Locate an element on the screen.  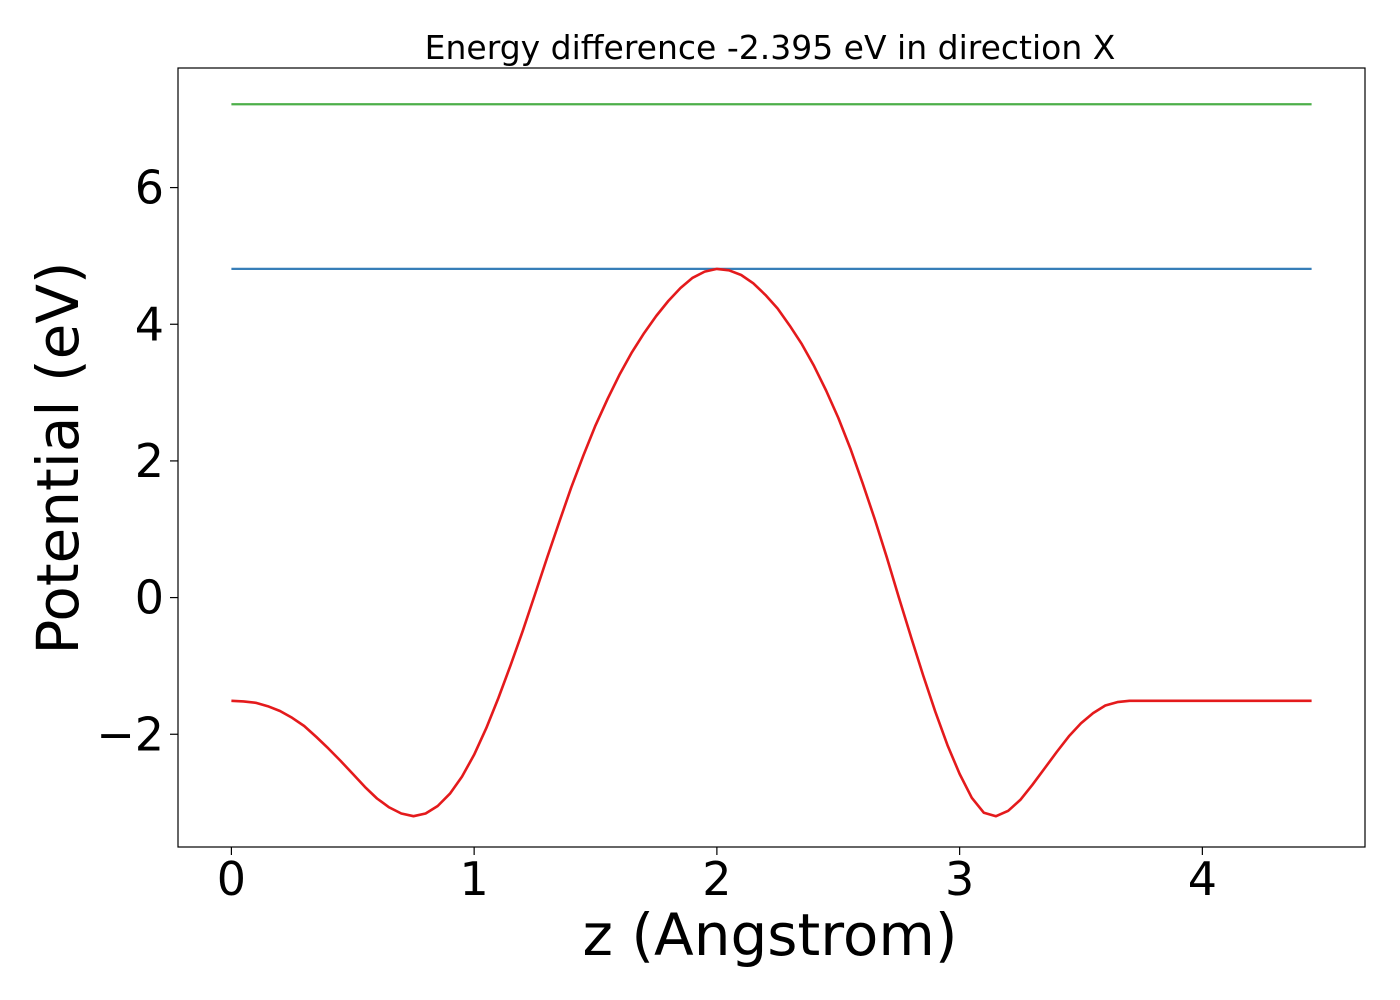
x-tick-label: 0 is located at coordinates (231, 879).